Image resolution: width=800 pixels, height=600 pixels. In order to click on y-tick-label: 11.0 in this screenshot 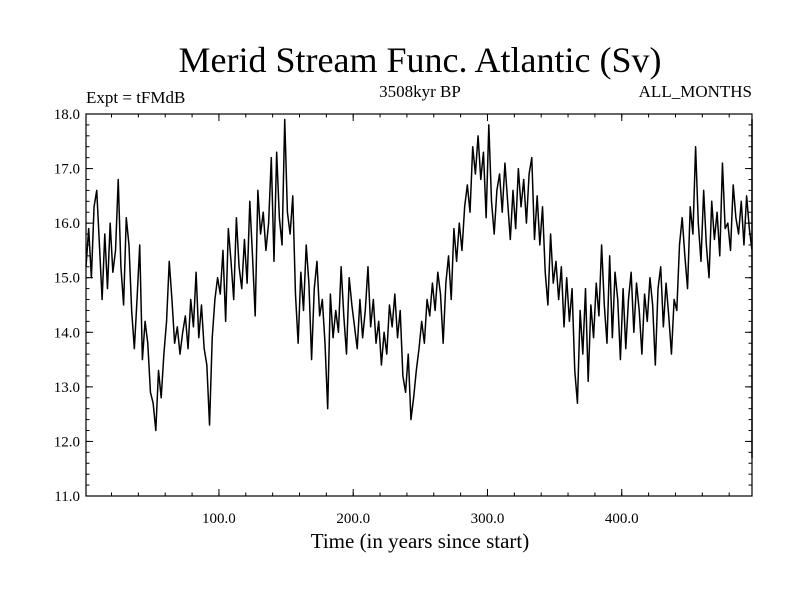, I will do `click(67, 497)`.